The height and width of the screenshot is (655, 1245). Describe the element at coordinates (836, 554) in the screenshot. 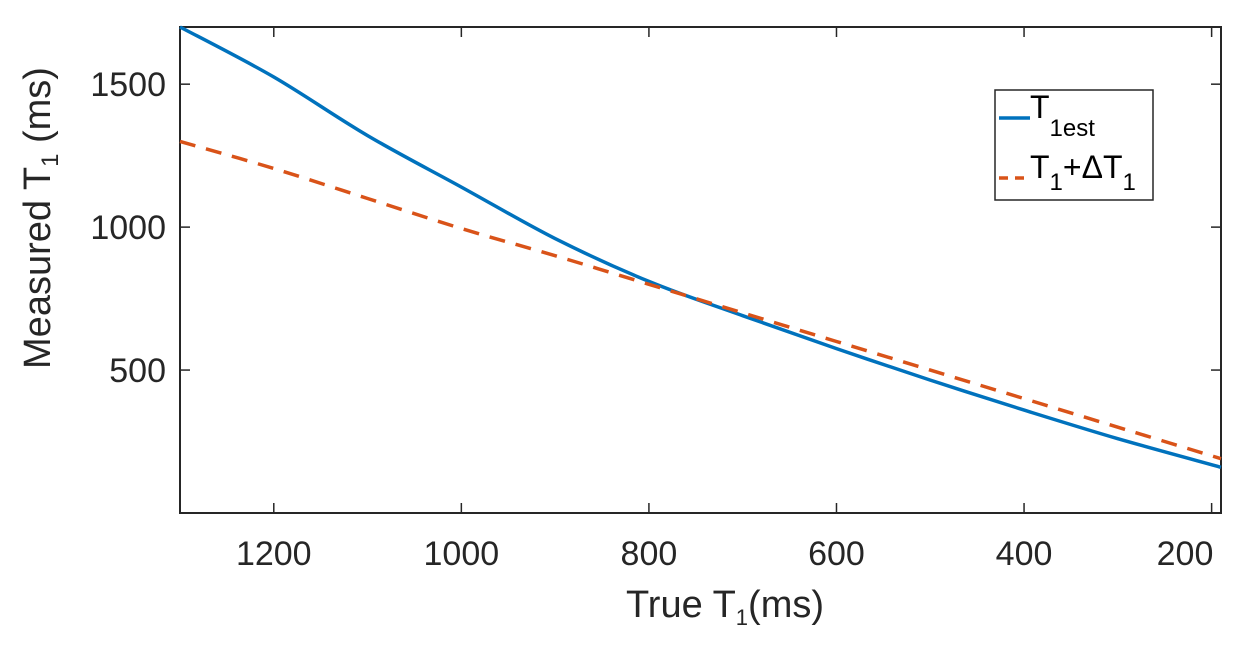

I see `x-tick-label: 600` at that location.